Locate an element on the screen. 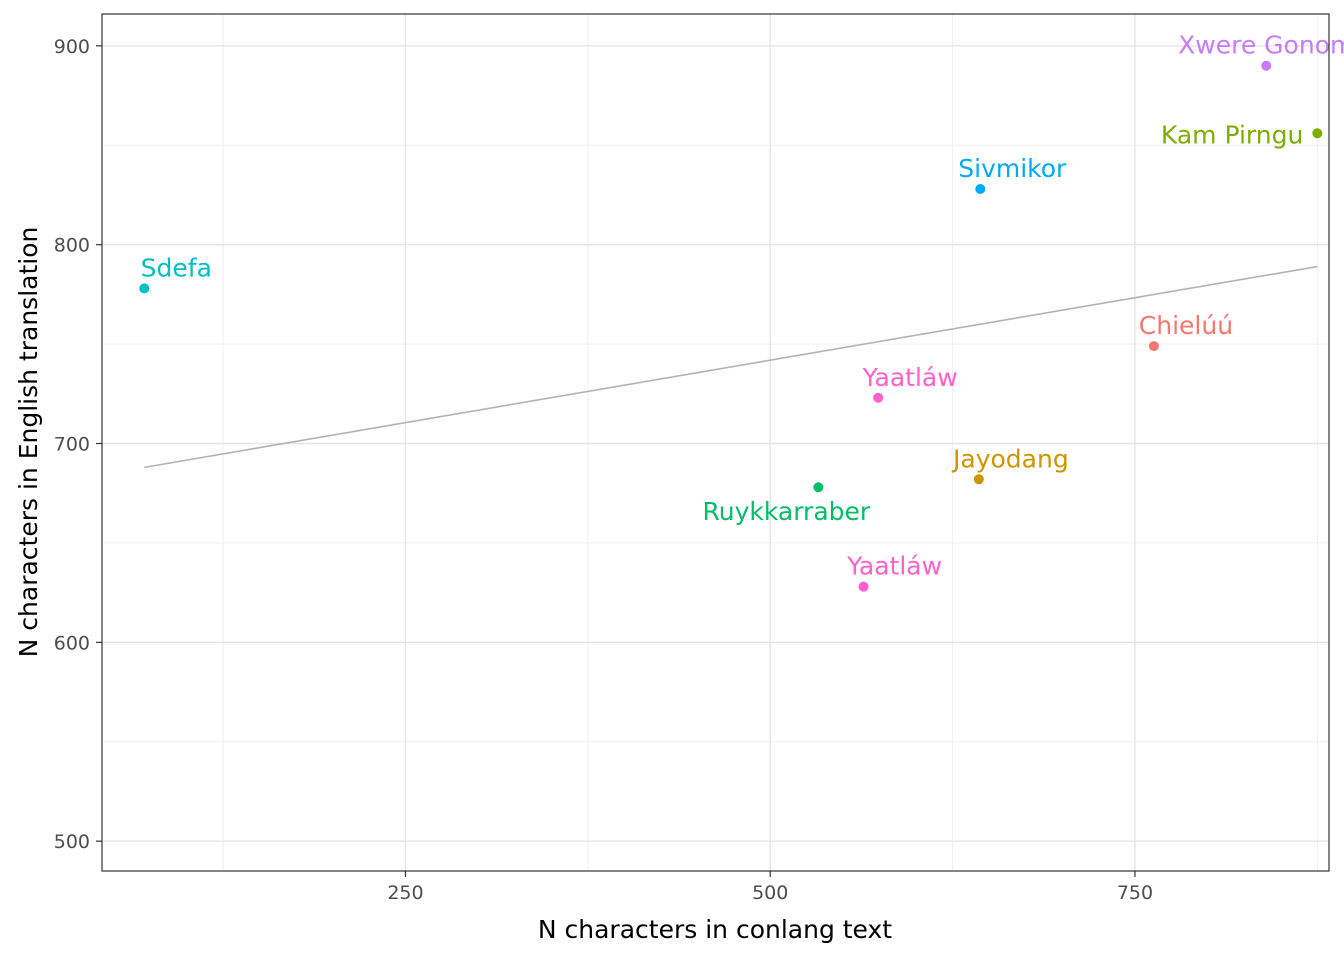 The height and width of the screenshot is (960, 1344). y-axis-ticks: 500 600 700 800 900 is located at coordinates (78, 444).